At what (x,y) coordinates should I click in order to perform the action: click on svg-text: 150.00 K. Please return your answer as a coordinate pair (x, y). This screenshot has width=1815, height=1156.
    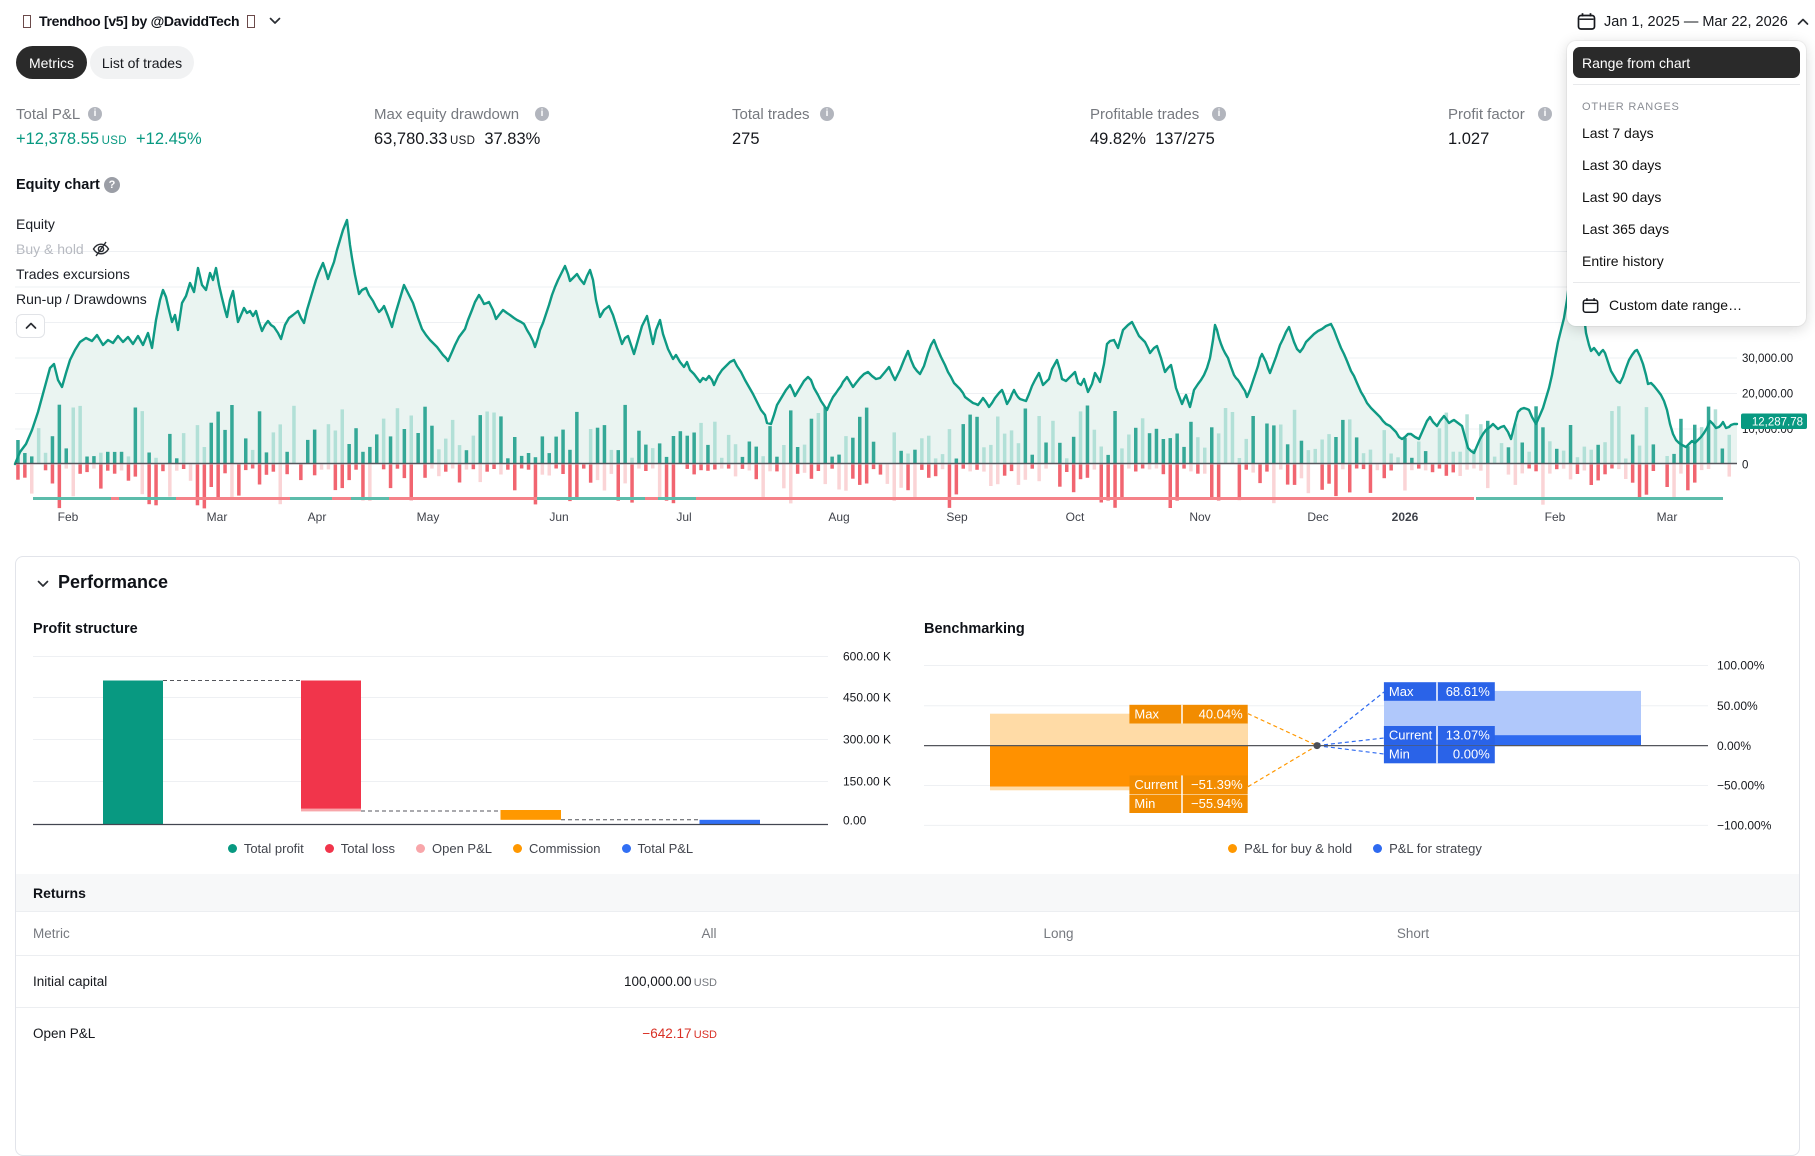
    Looking at the image, I should click on (867, 782).